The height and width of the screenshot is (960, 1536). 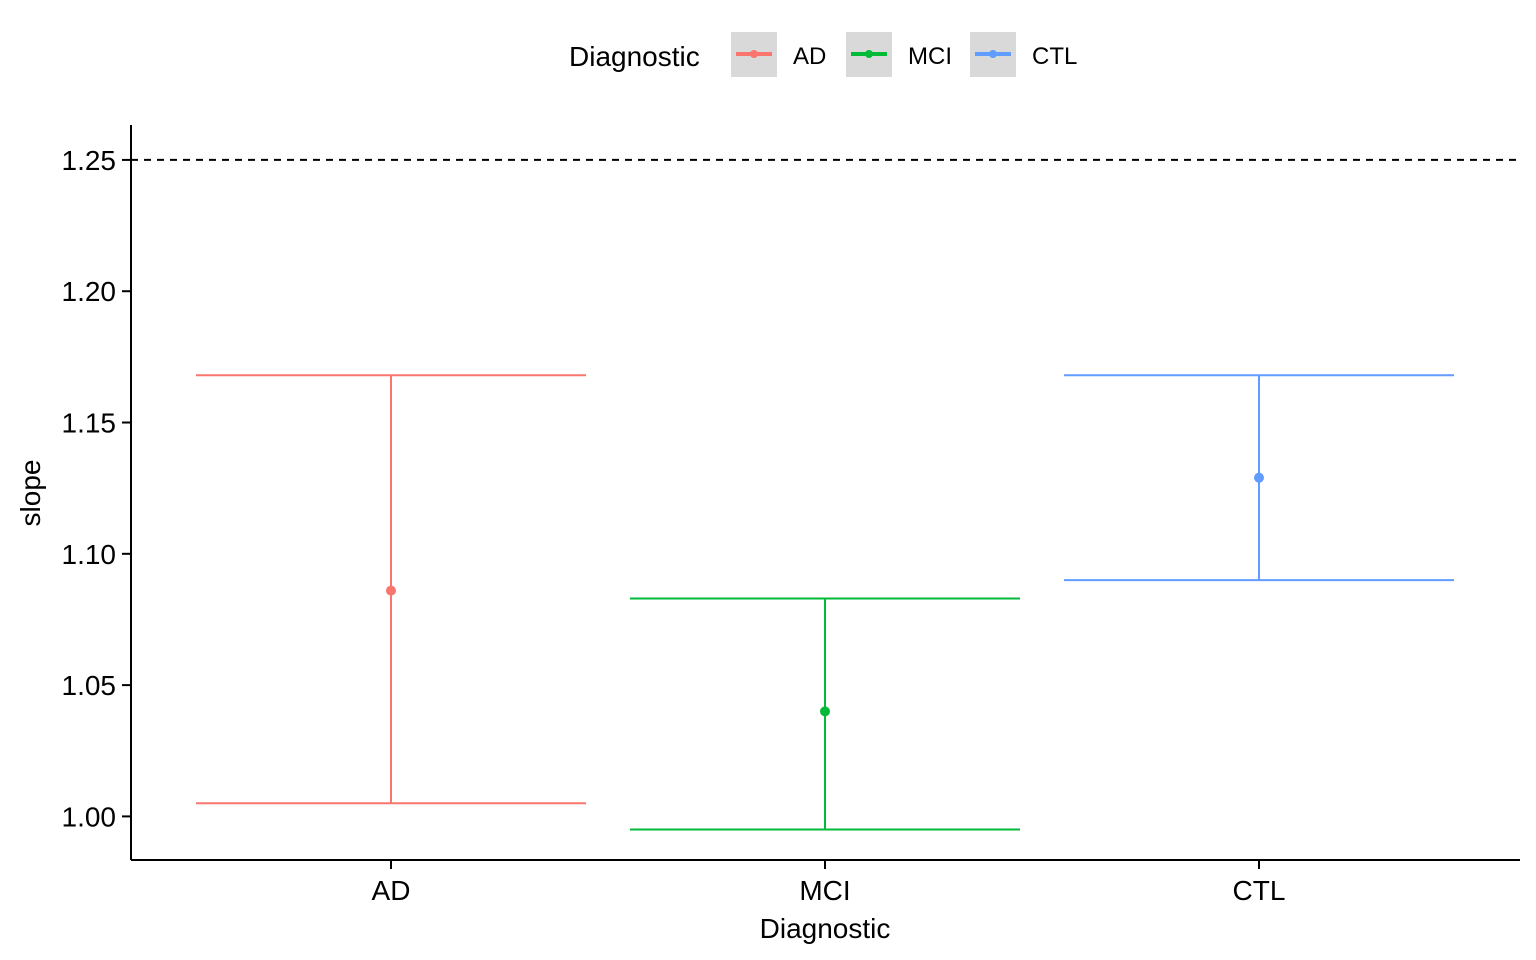 I want to click on errorbar-ad, so click(x=391, y=589).